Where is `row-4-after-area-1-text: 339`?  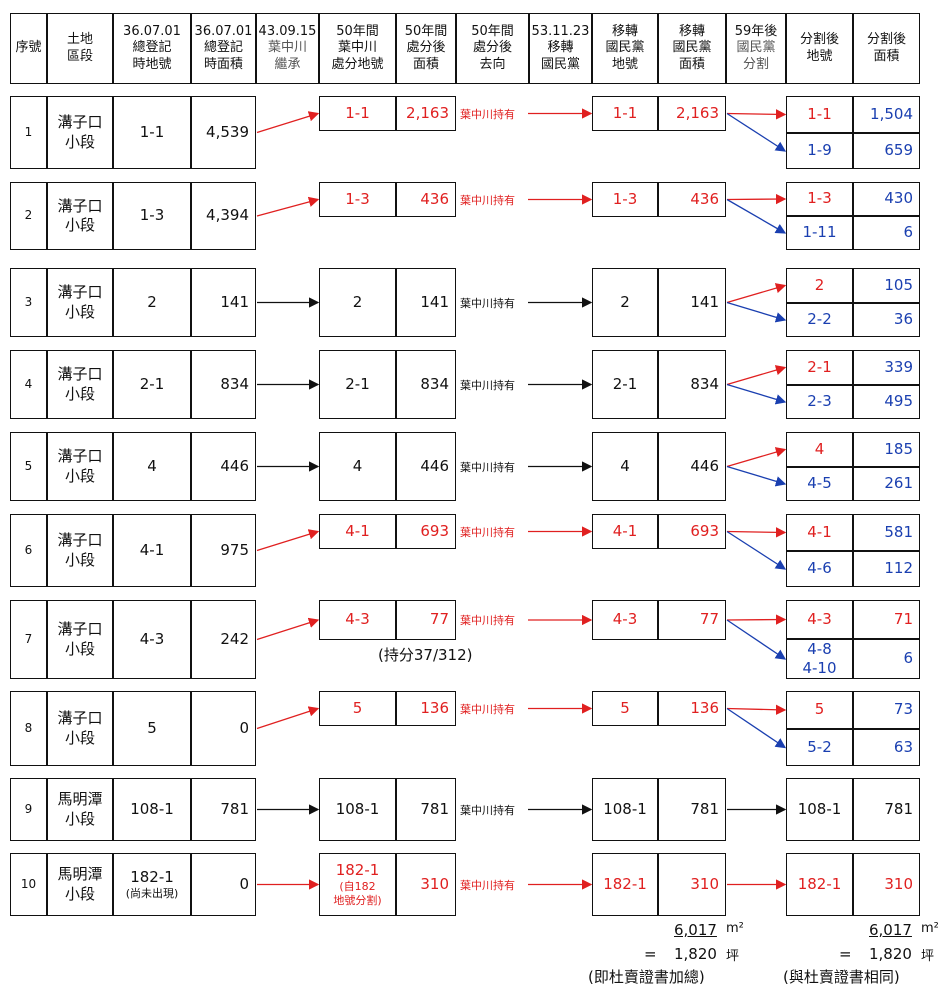 row-4-after-area-1-text: 339 is located at coordinates (898, 366).